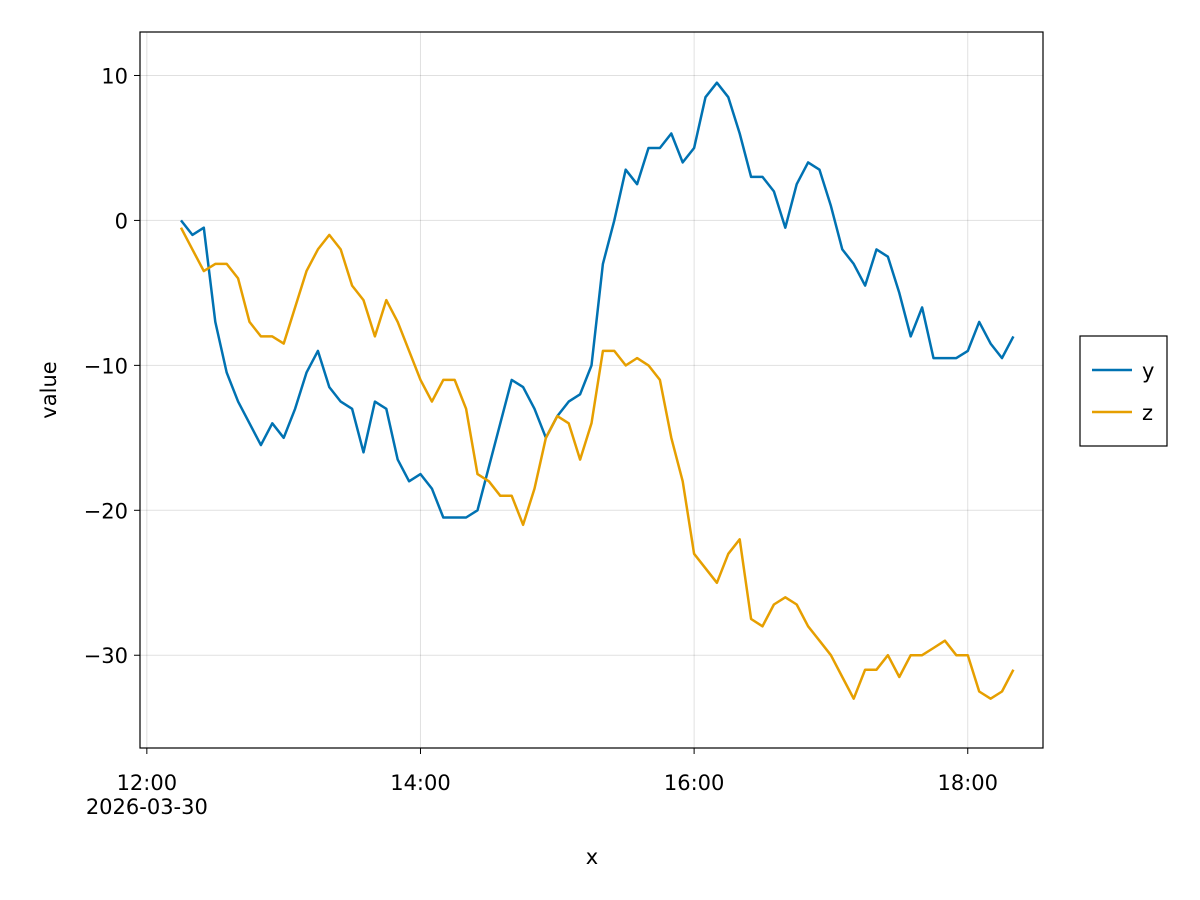 The height and width of the screenshot is (900, 1200). Describe the element at coordinates (106, 656) in the screenshot. I see `y-tick-label: −30` at that location.